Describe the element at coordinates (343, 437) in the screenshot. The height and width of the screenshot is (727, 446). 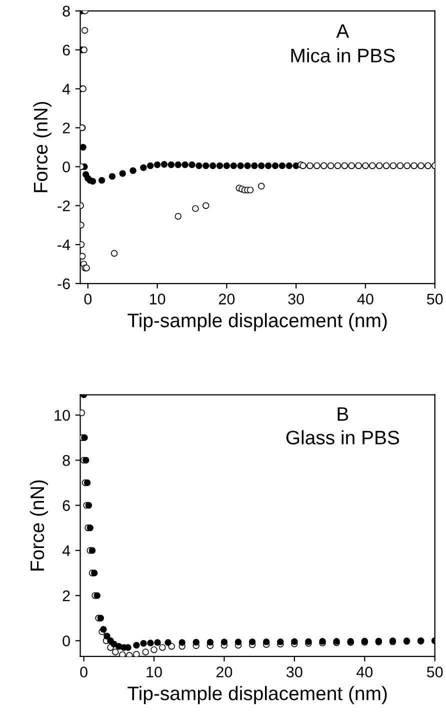
I see `annotation: Glass in PBS` at that location.